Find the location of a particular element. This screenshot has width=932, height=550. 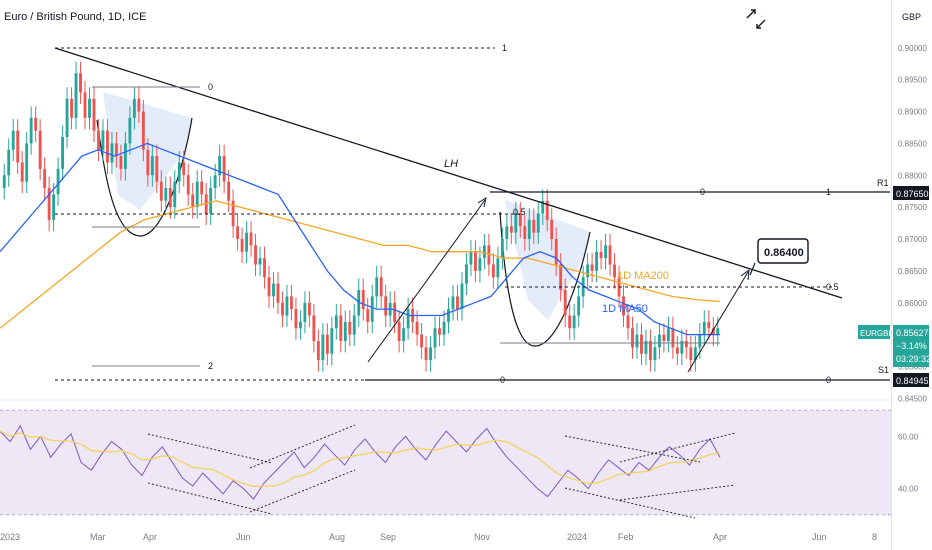

ticker-text: EURGBP is located at coordinates (877, 333).